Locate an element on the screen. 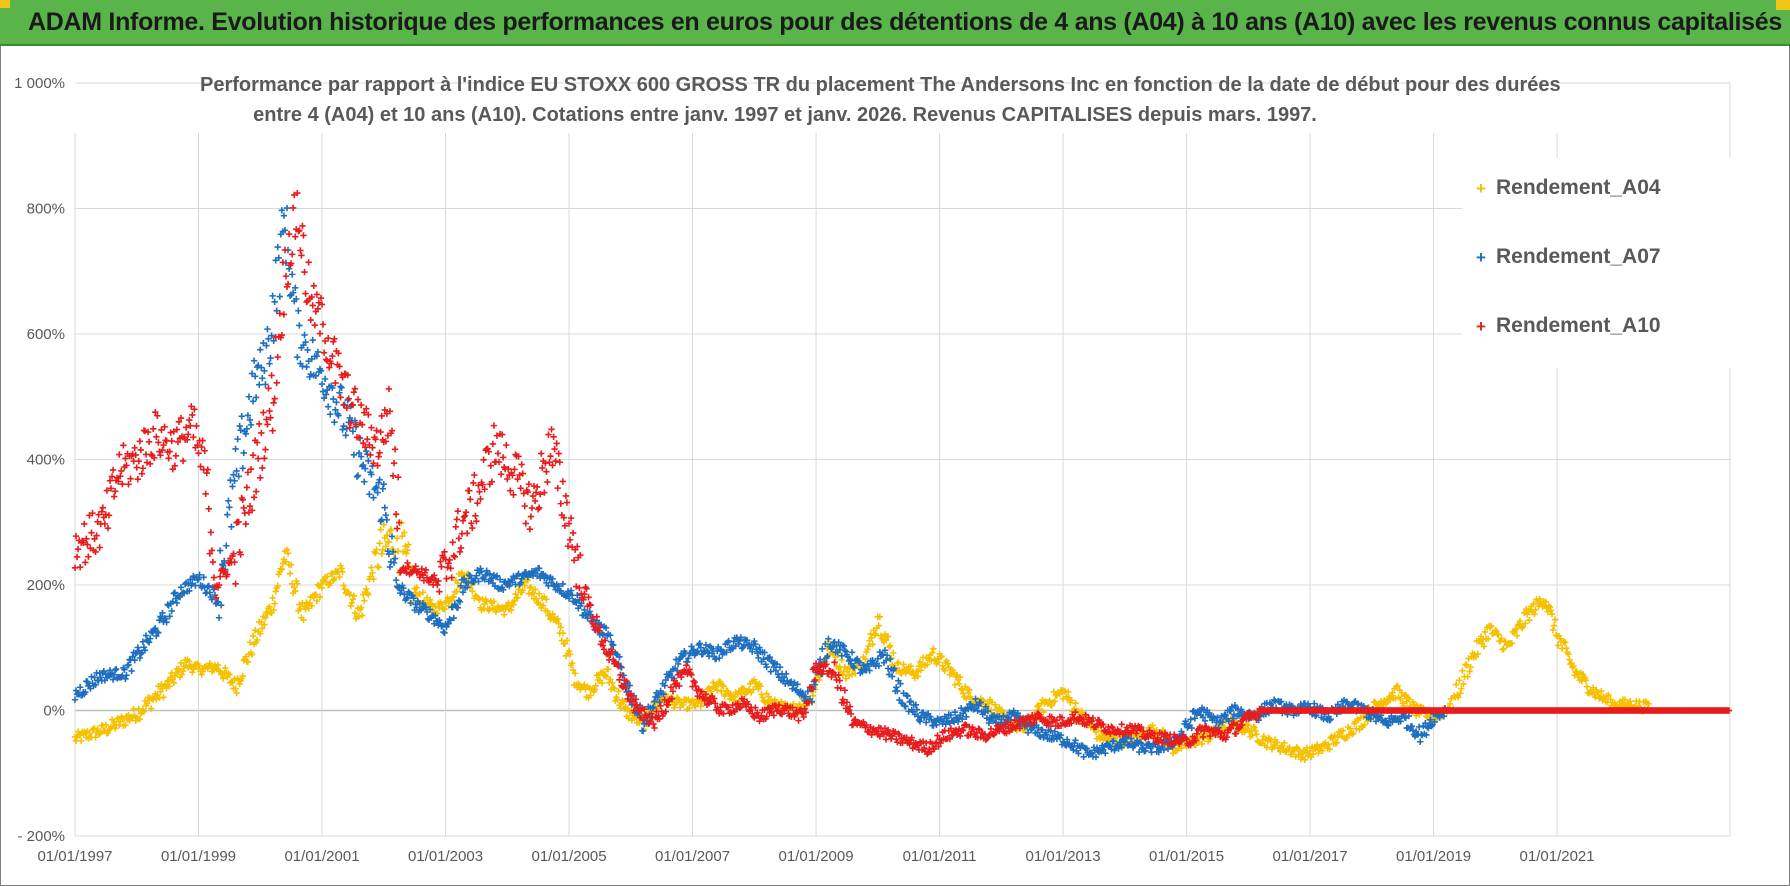 This screenshot has width=1790, height=886. x-tick-label: 01/01/2021 is located at coordinates (1557, 856).